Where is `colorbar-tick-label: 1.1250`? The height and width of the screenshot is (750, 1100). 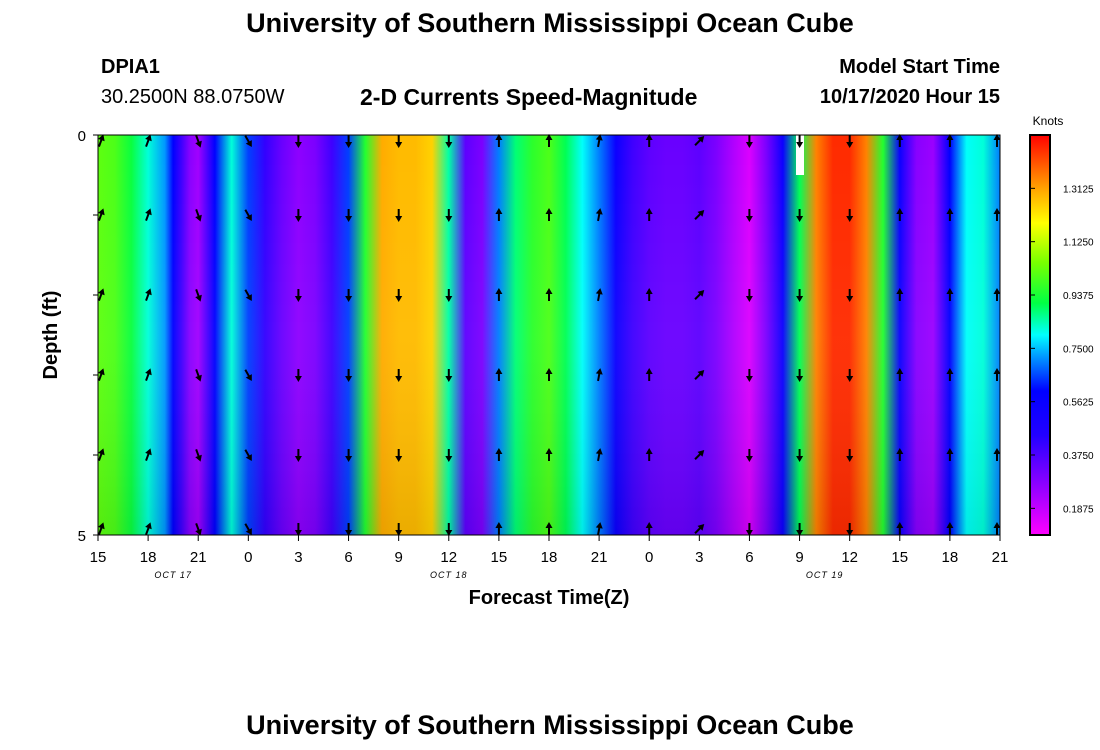 colorbar-tick-label: 1.1250 is located at coordinates (1078, 243).